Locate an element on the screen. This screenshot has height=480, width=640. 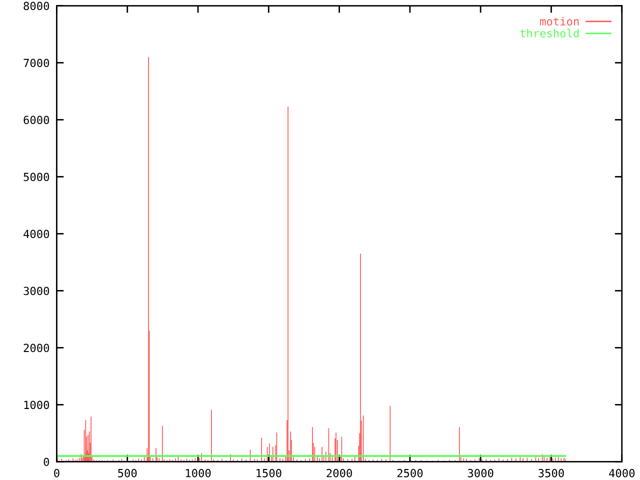
y-tick-label: 3000 is located at coordinates (37, 291).